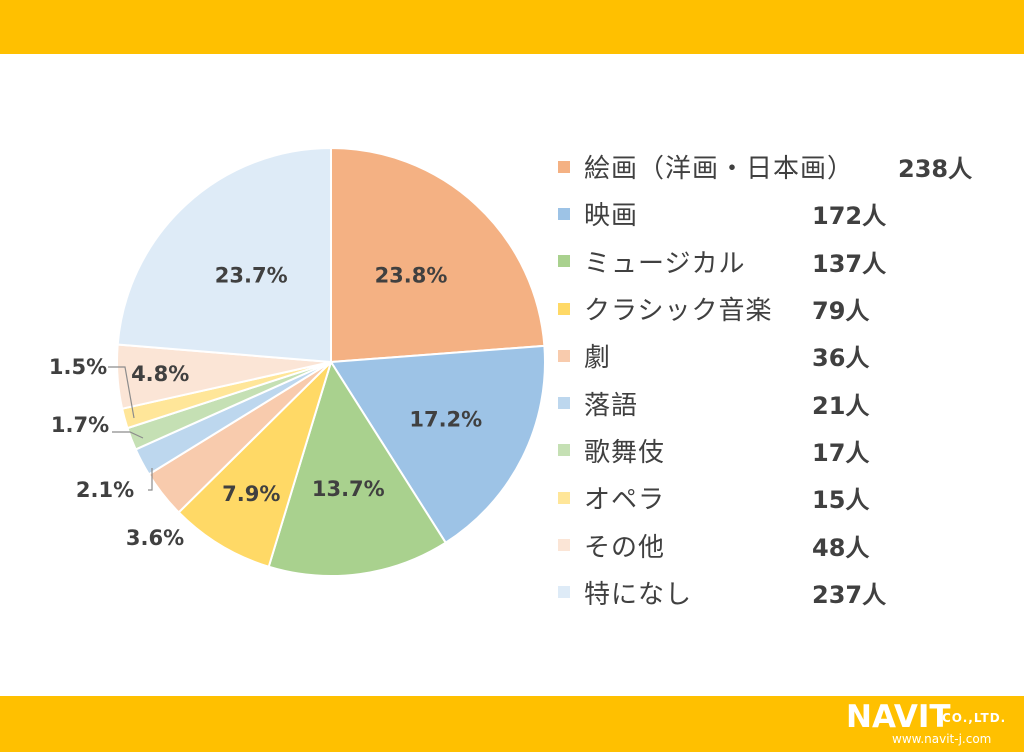 Image resolution: width=1024 pixels, height=752 pixels. I want to click on legend-item: その他 48人, so click(772, 544).